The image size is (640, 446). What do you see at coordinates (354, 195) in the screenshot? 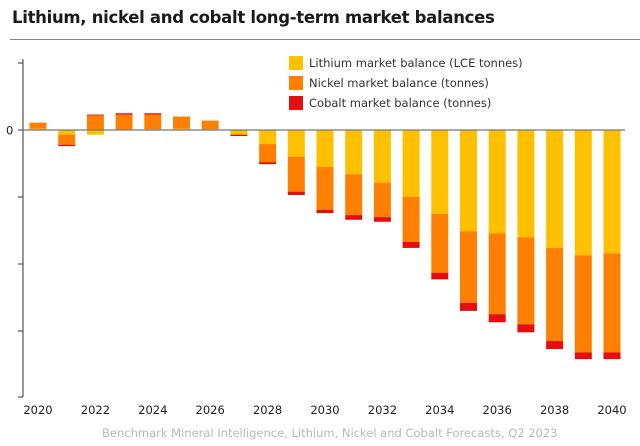
I see `bar-nickel-2031` at bounding box center [354, 195].